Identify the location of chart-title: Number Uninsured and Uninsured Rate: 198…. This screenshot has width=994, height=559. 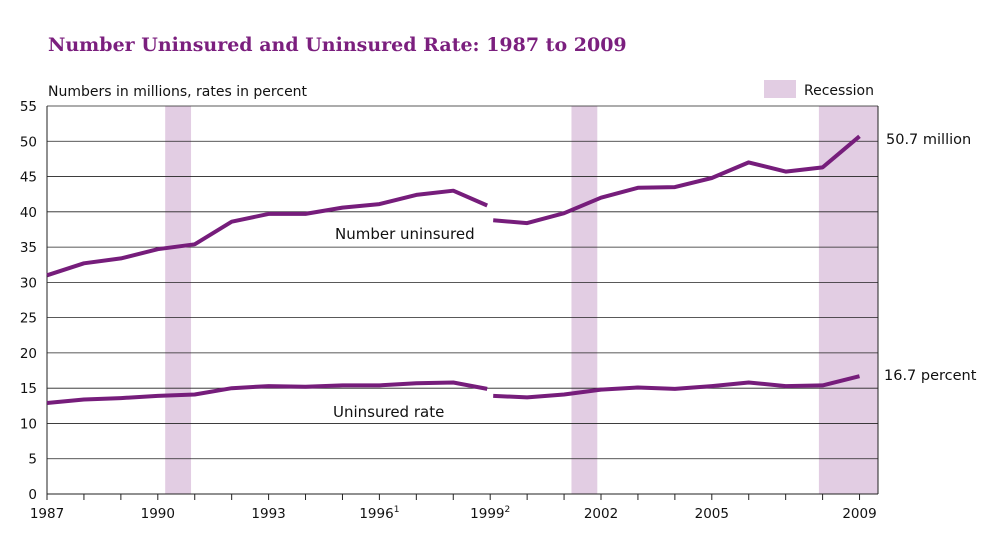
(337, 45).